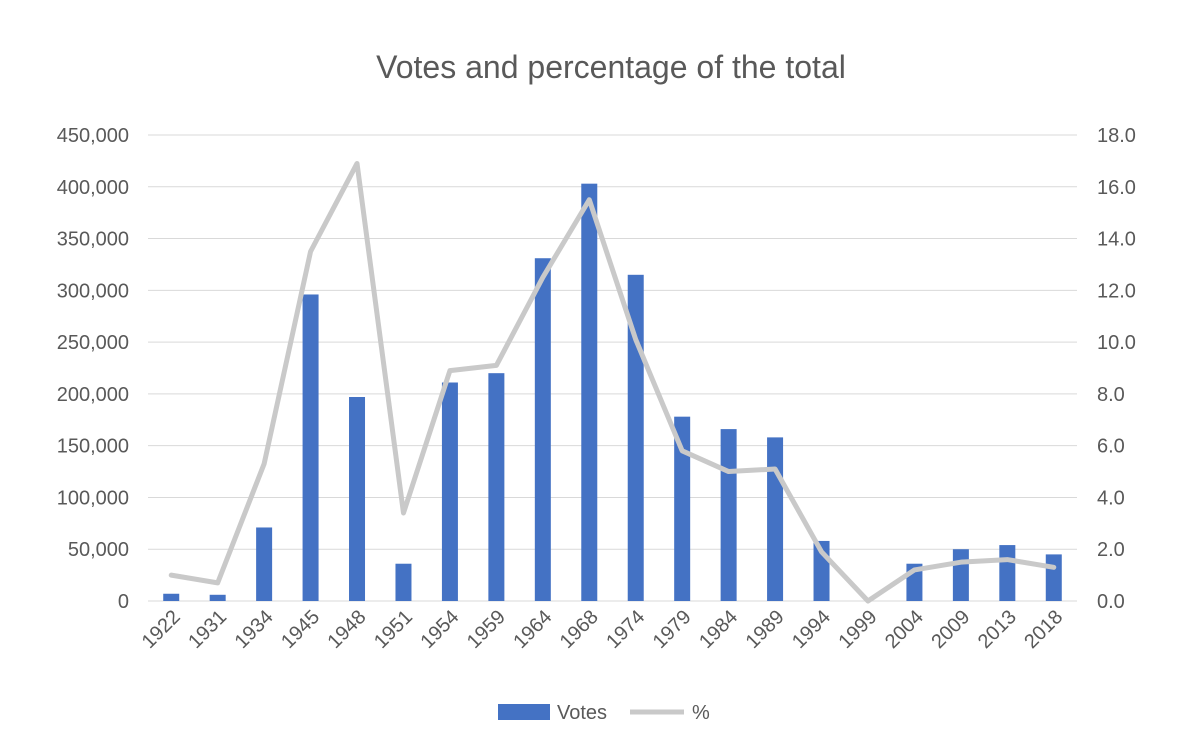 The height and width of the screenshot is (748, 1200). Describe the element at coordinates (93, 343) in the screenshot. I see `left-tick-label: 250,000` at that location.